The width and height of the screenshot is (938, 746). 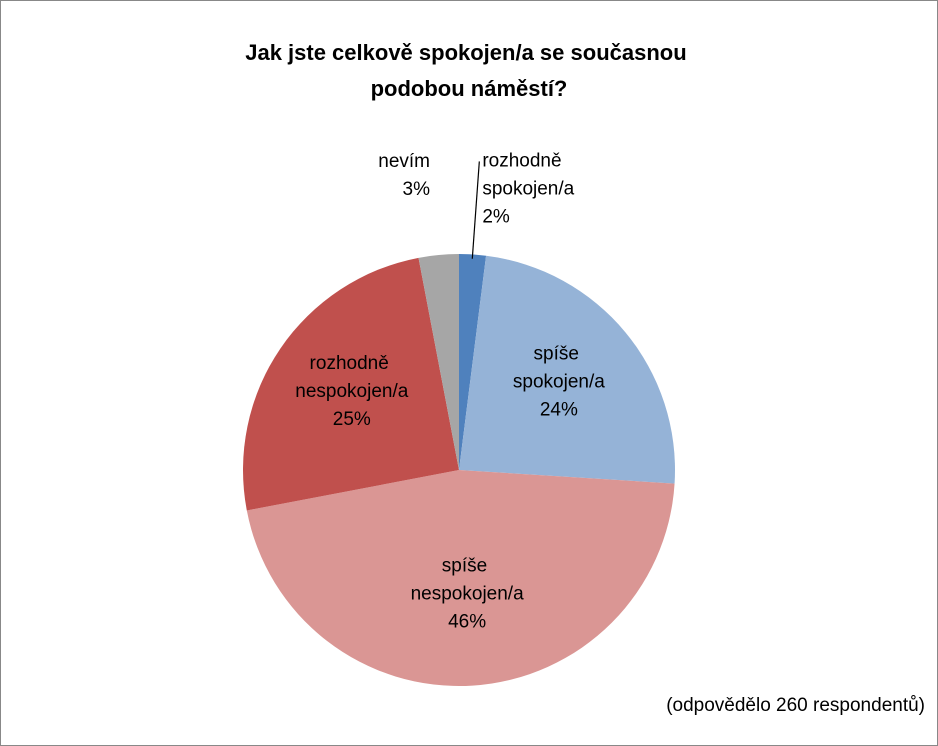 What do you see at coordinates (559, 367) in the screenshot?
I see `slice-label: spíše spokojen/a` at bounding box center [559, 367].